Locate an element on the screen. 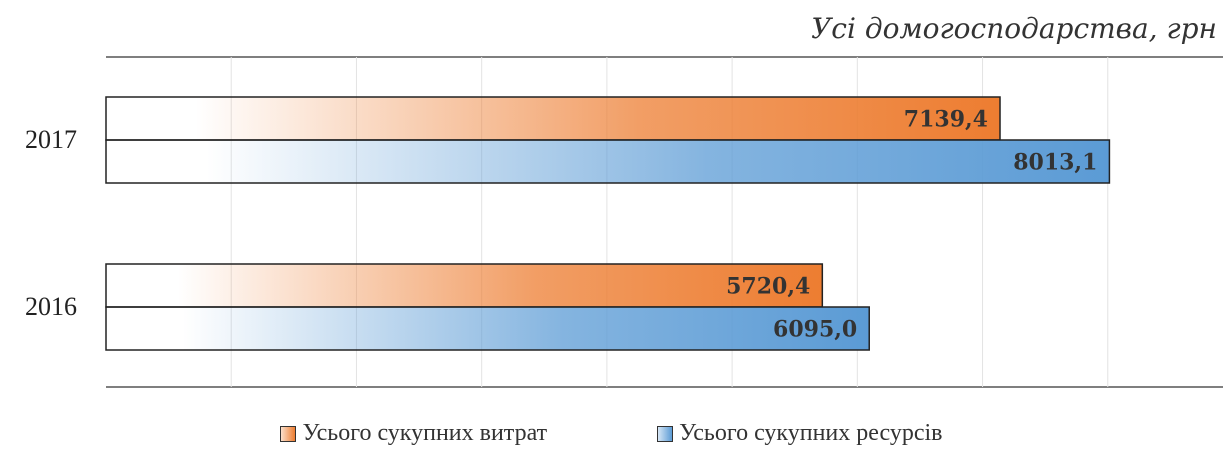 This screenshot has width=1223, height=450. bar-resources-2017 is located at coordinates (608, 161).